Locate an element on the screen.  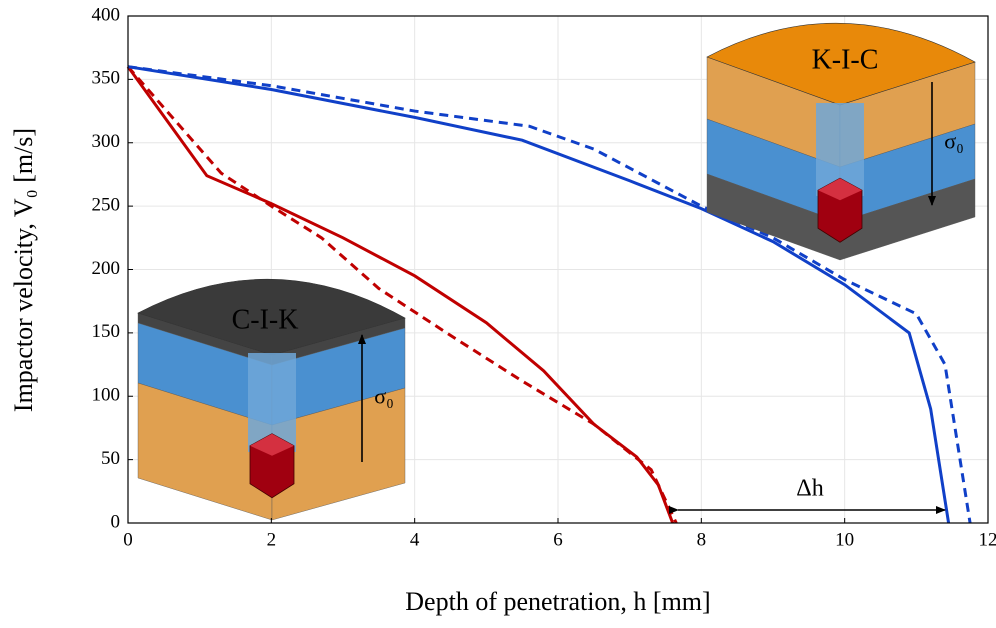
x-tick-label: 8 is located at coordinates (702, 539).